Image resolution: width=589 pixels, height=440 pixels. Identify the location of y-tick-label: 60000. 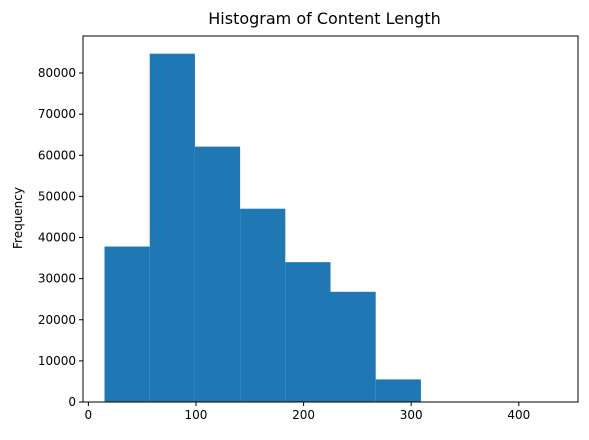
(57, 155).